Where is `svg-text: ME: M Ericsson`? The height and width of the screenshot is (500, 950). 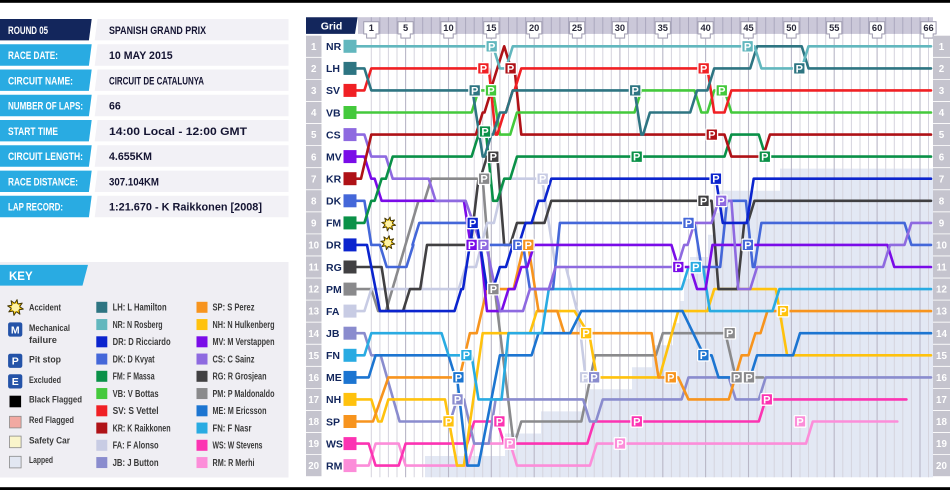 svg-text: ME: M Ericsson is located at coordinates (240, 411).